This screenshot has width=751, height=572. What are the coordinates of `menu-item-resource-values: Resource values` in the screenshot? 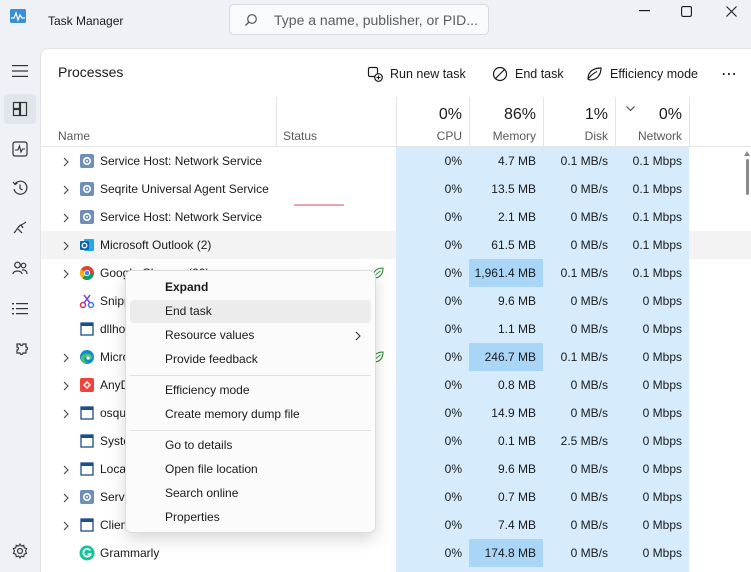 It's located at (250, 335).